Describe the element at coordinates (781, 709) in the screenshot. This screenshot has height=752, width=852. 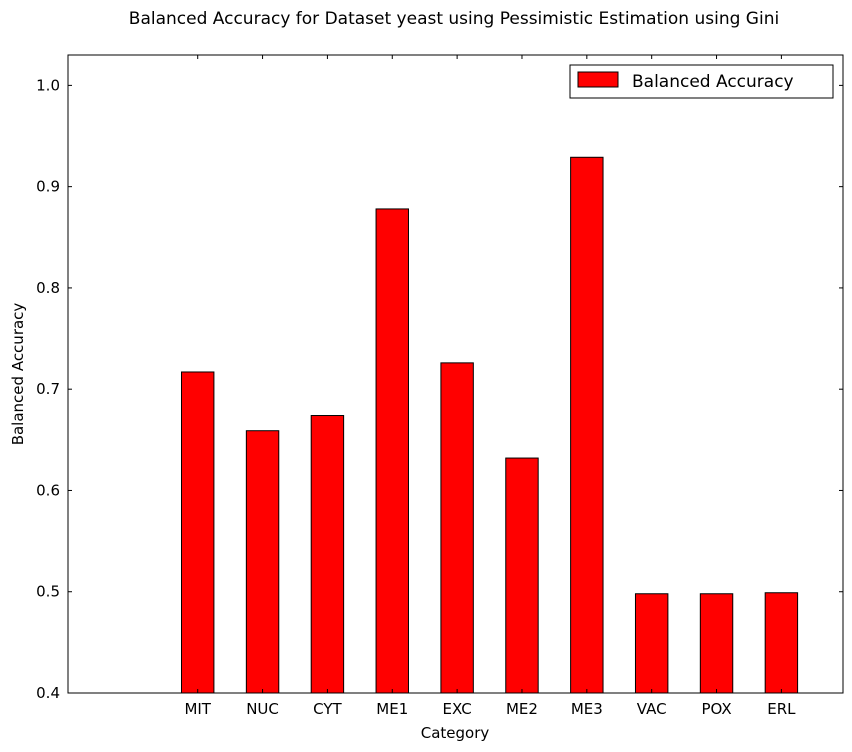
I see `x-tick-label-erl: ERL` at that location.